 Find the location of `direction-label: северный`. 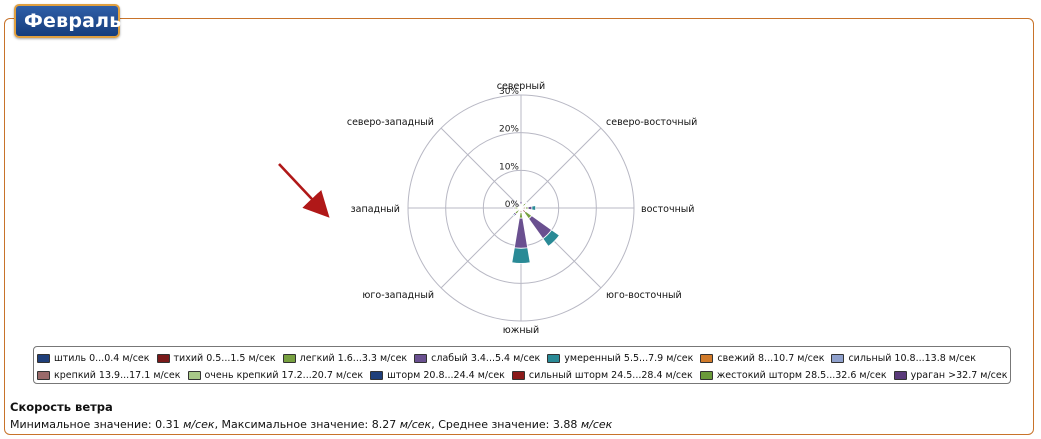

direction-label: северный is located at coordinates (521, 86).